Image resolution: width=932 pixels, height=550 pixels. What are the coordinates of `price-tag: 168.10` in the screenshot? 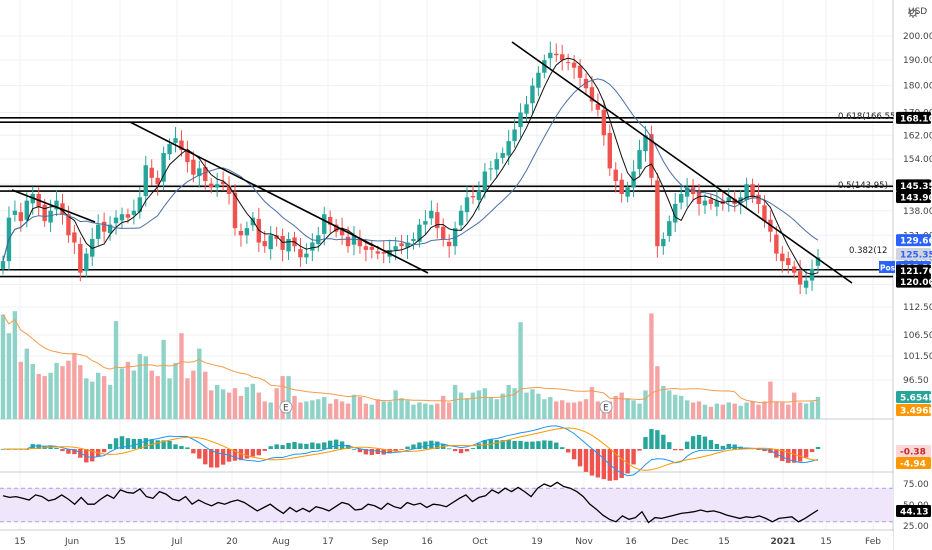 It's located at (914, 118).